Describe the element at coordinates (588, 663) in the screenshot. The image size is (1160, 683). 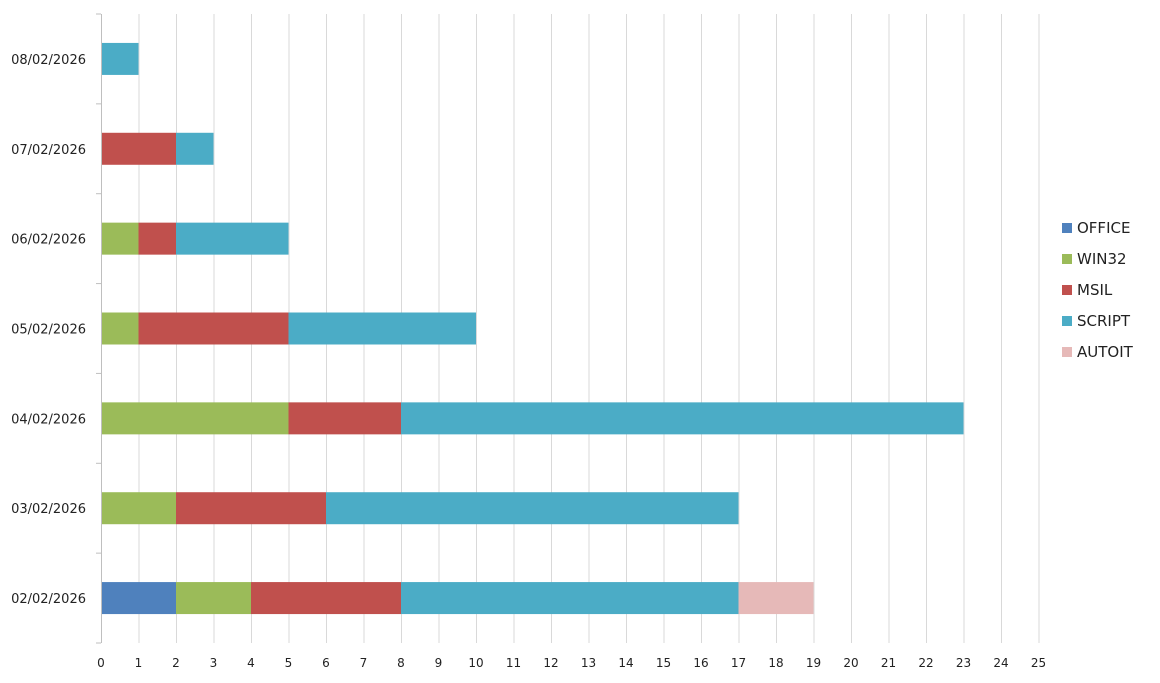
I see `x-tick-label: 13` at that location.